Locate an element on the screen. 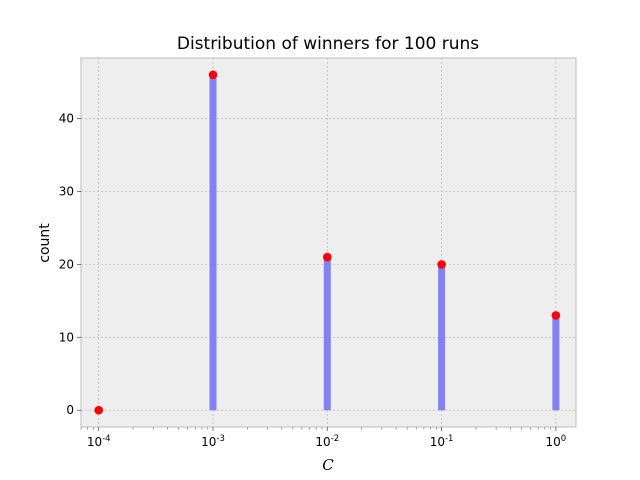 This screenshot has height=480, width=640. y-tick-label: 40 is located at coordinates (66, 119).